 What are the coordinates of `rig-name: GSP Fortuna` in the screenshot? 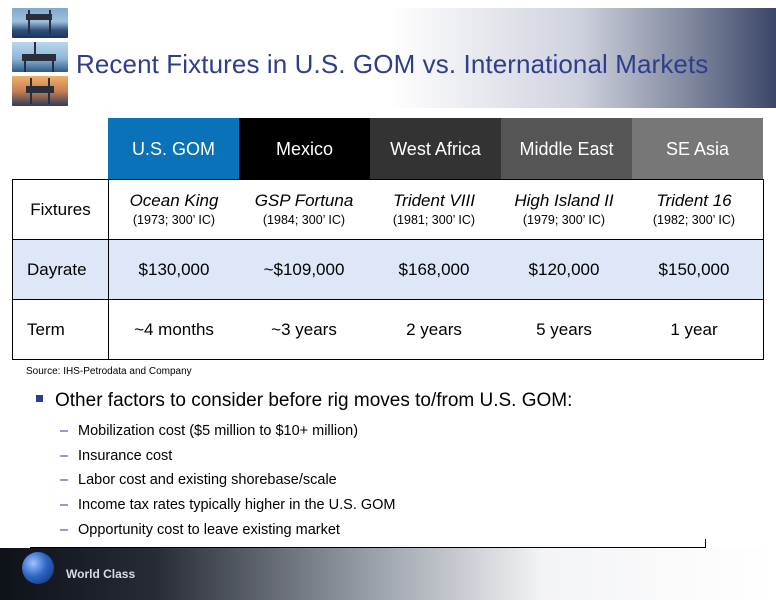 It's located at (304, 200).